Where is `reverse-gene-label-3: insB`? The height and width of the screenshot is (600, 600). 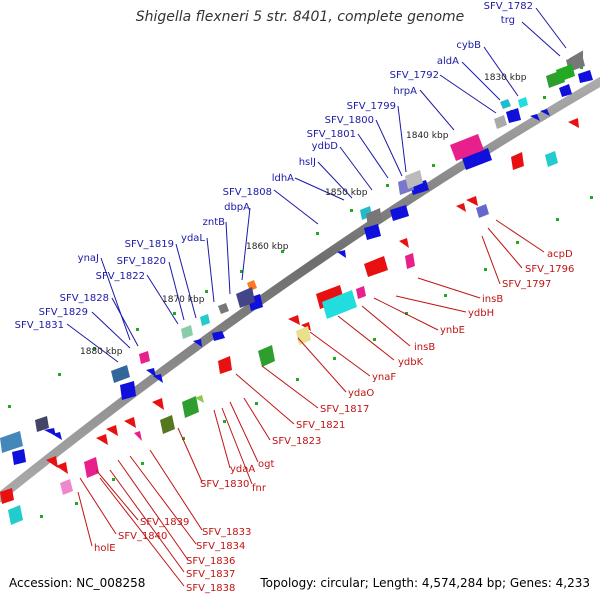 reverse-gene-label-3: insB is located at coordinates (492, 299).